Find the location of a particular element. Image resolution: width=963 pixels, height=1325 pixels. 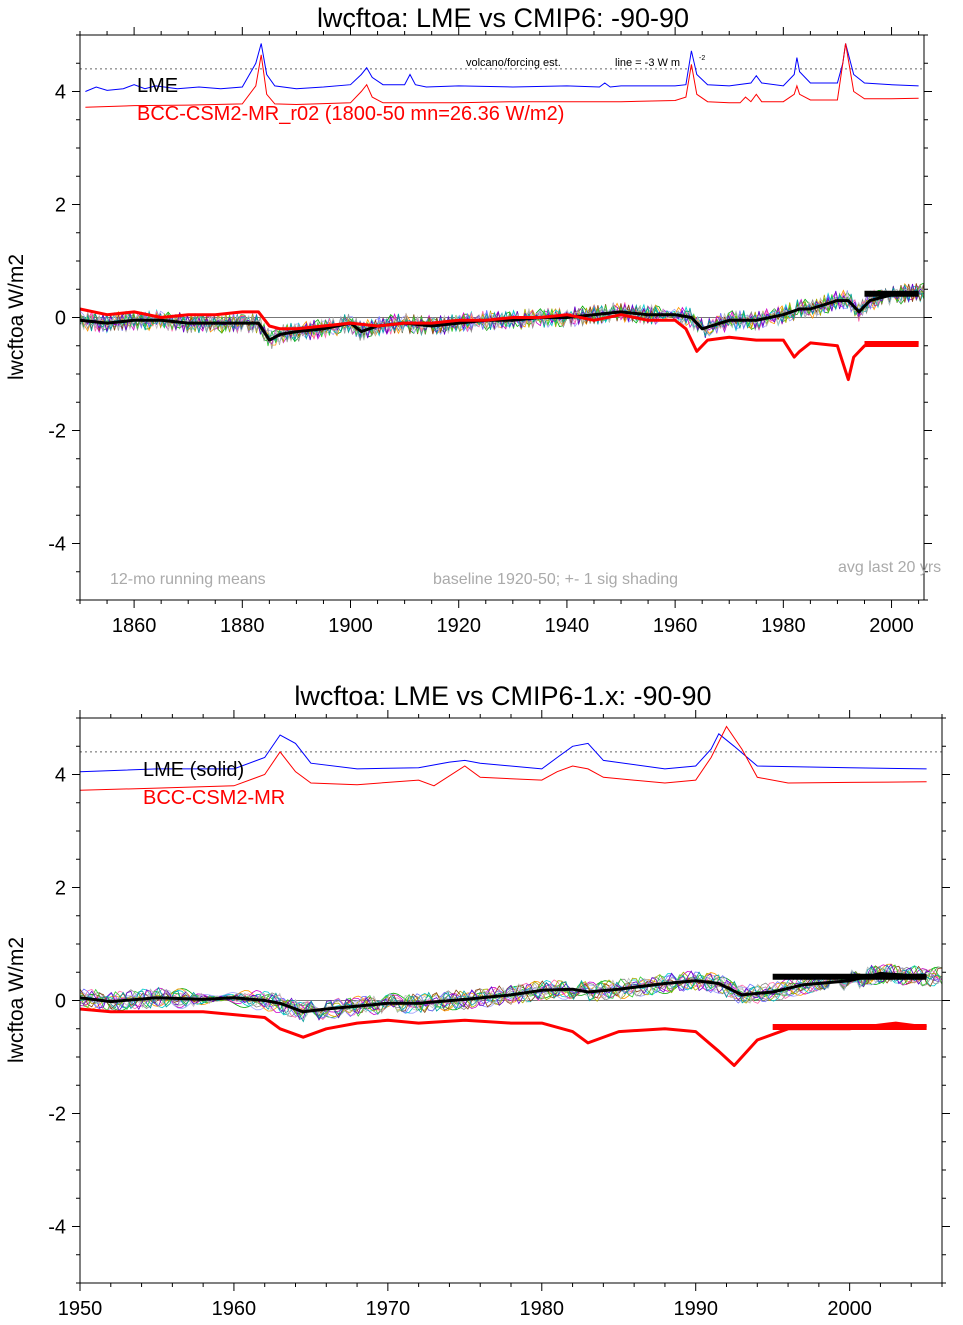

panel-1-x-tick-labels: 1860 1880 1900 1920 1940 1960 1980 2000 is located at coordinates (513, 626).